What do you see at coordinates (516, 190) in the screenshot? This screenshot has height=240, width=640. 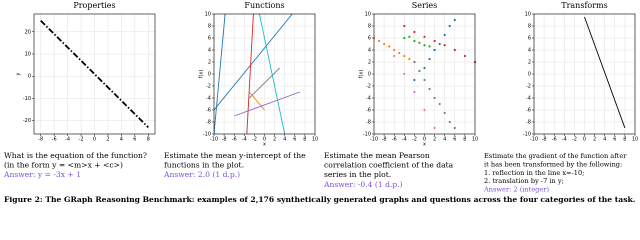 I see `answer: Answer: 2 (integer)` at bounding box center [516, 190].